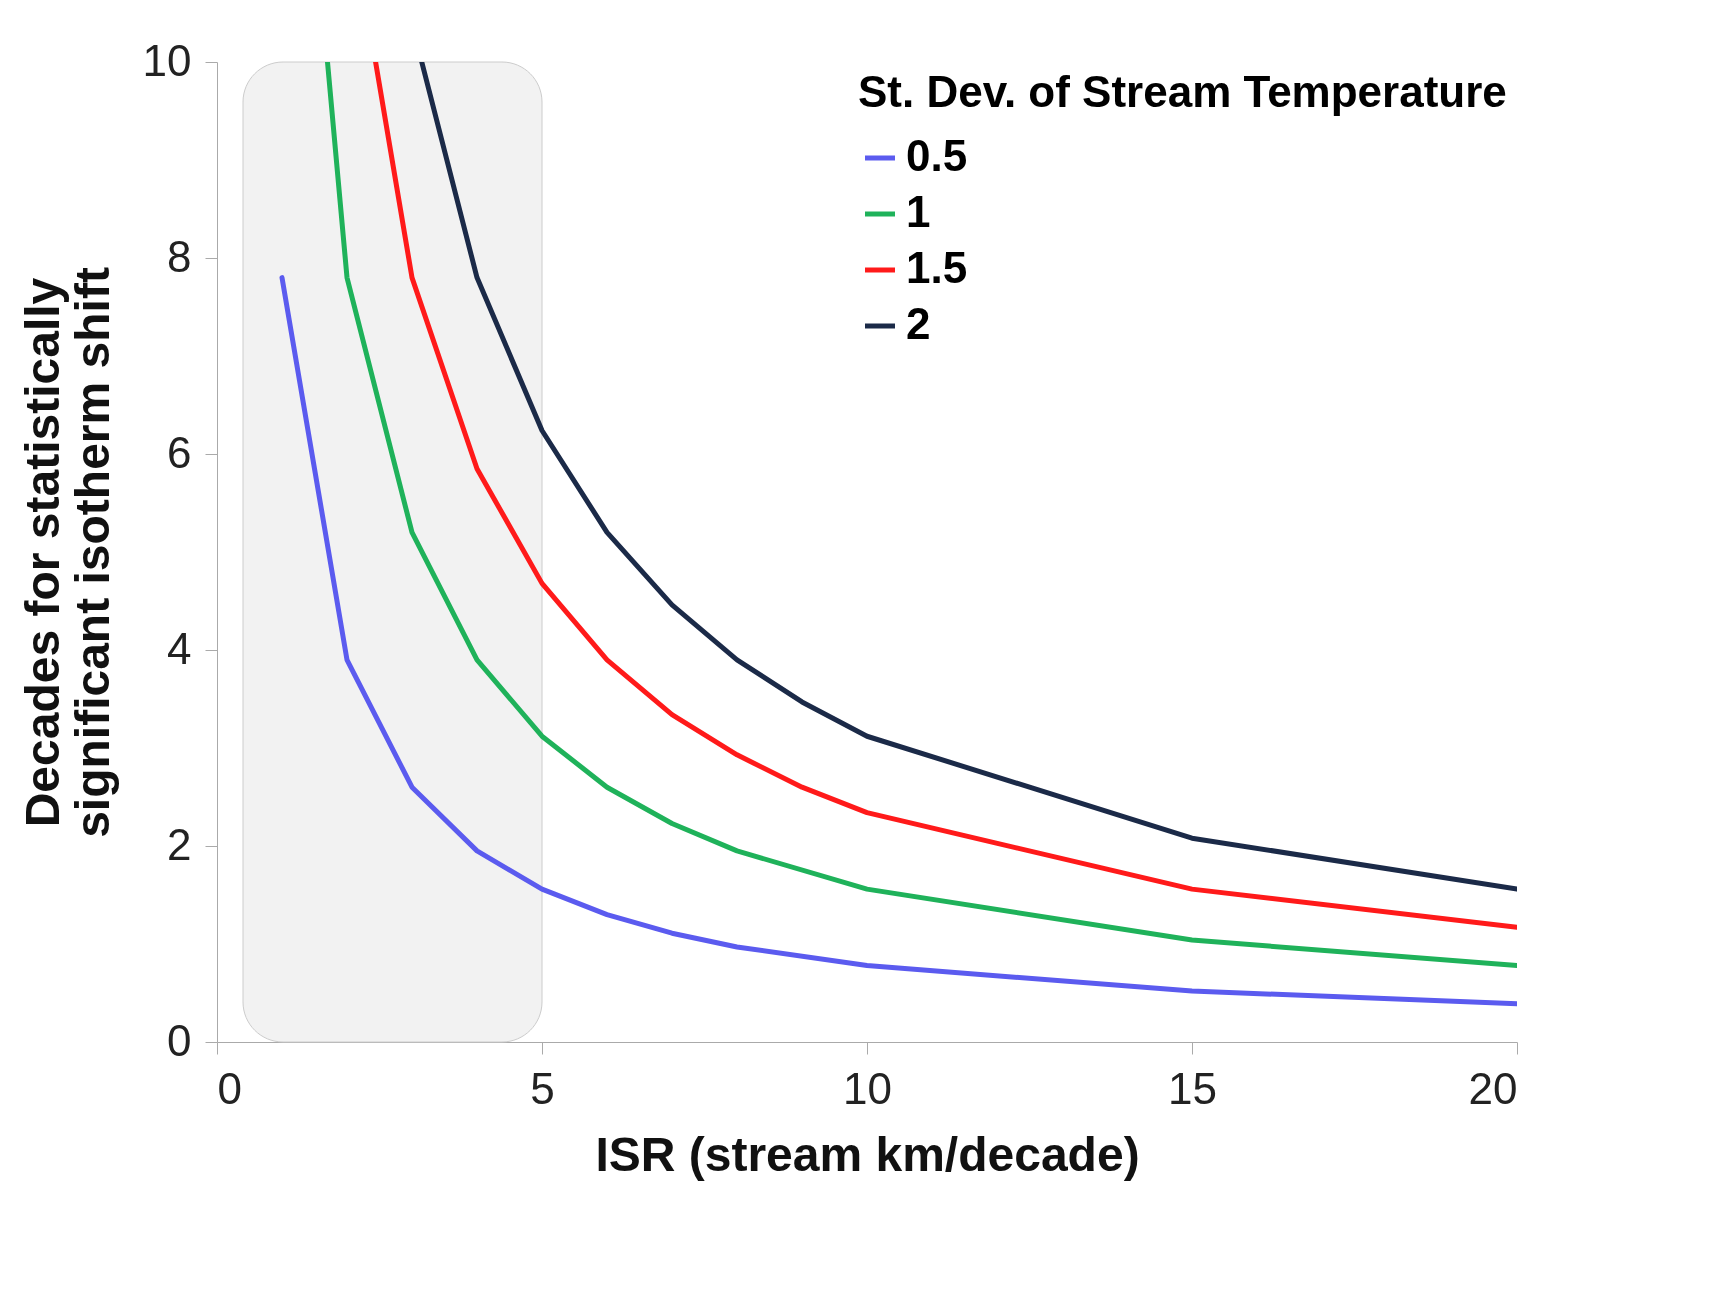 This screenshot has height=1309, width=1726. Describe the element at coordinates (542, 1088) in the screenshot. I see `x-tick-label: 5` at that location.